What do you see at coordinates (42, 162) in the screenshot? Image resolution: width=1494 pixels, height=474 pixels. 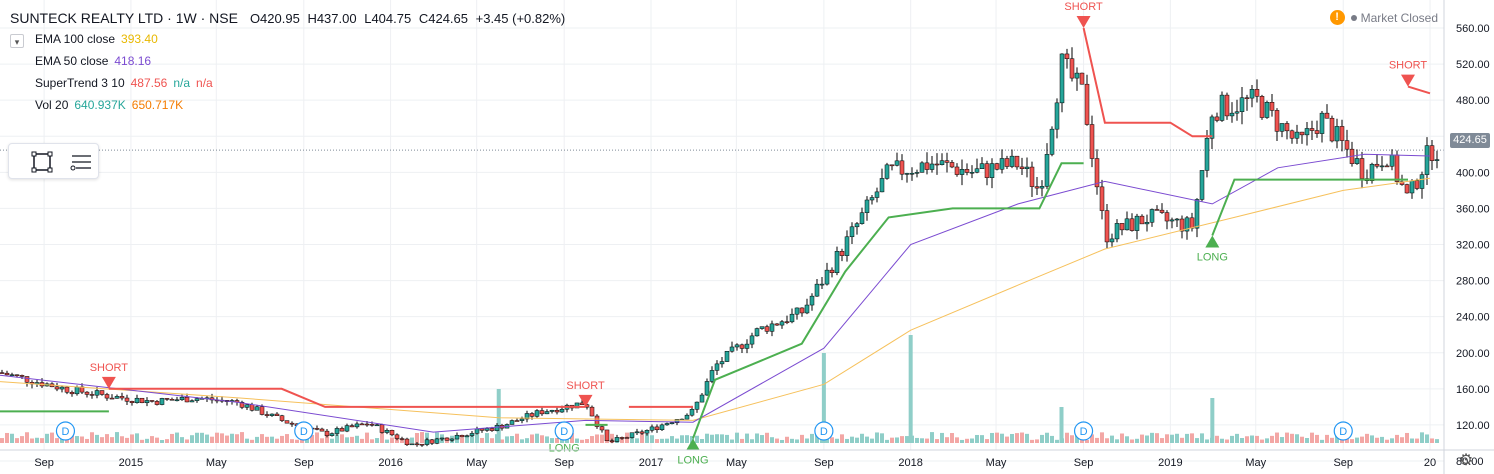 I see `rectangle-select-icon` at bounding box center [42, 162].